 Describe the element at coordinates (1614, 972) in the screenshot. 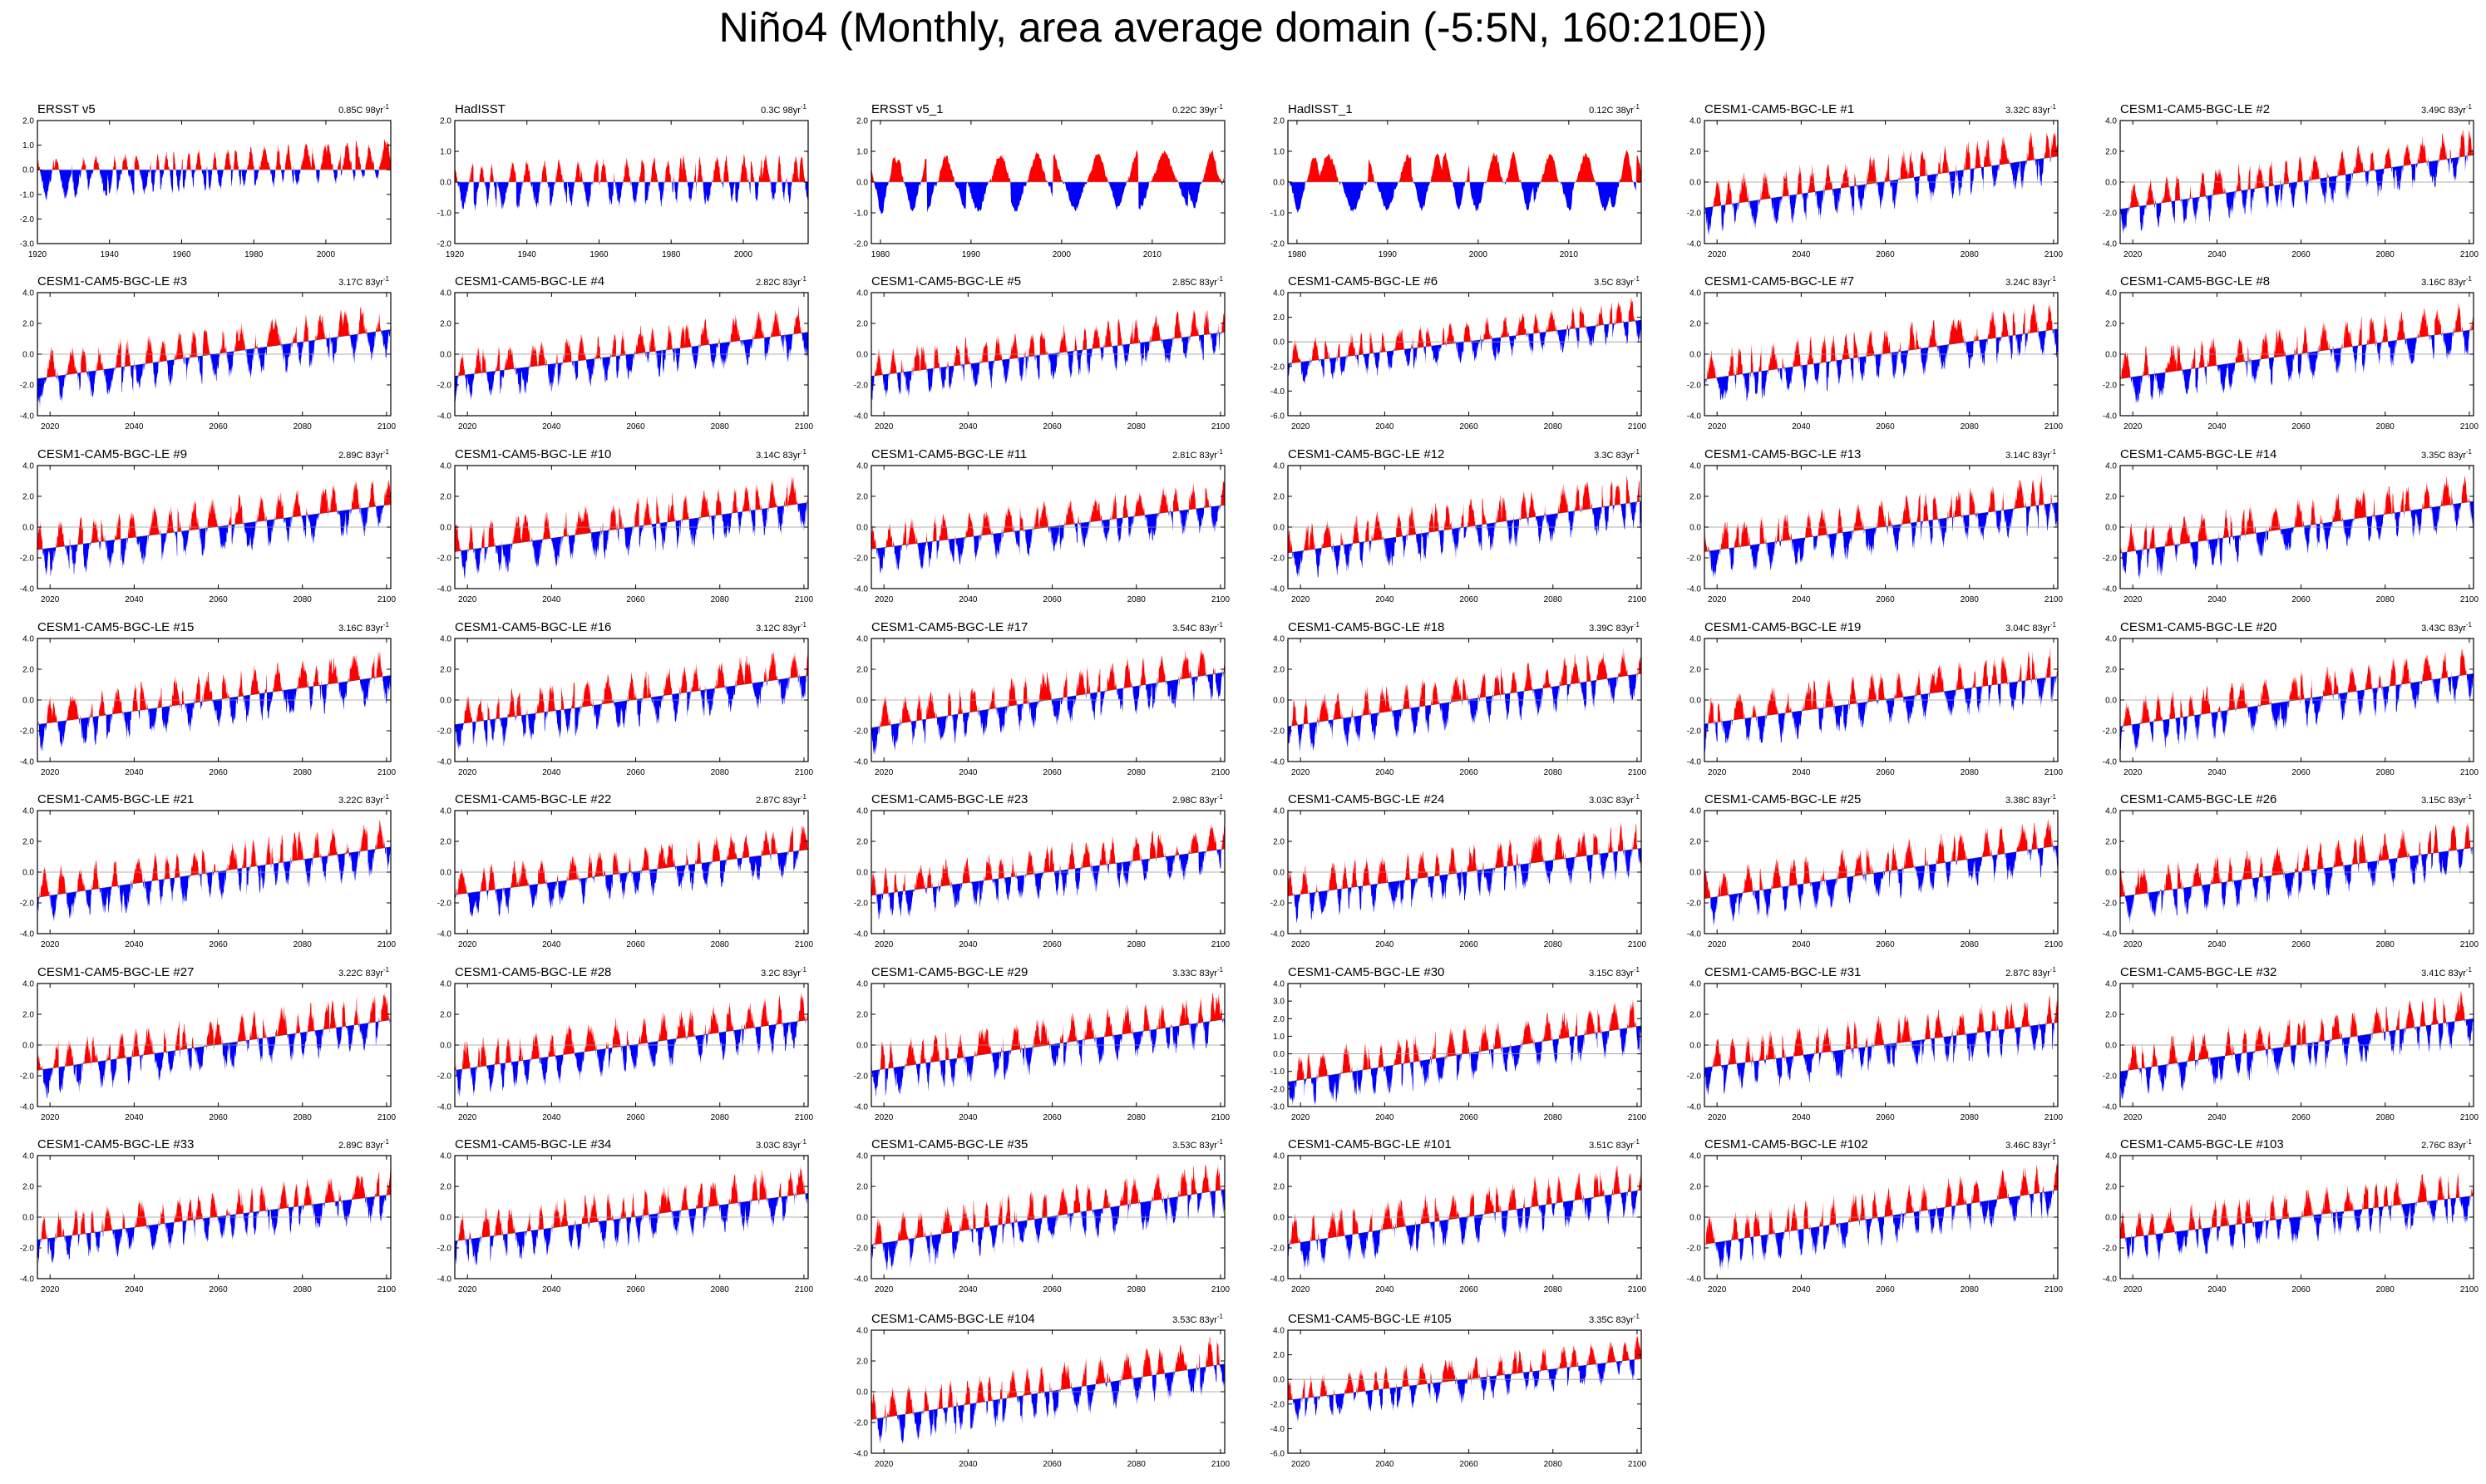

I see `panel-trend-label: 3.15C 83yr-1` at that location.